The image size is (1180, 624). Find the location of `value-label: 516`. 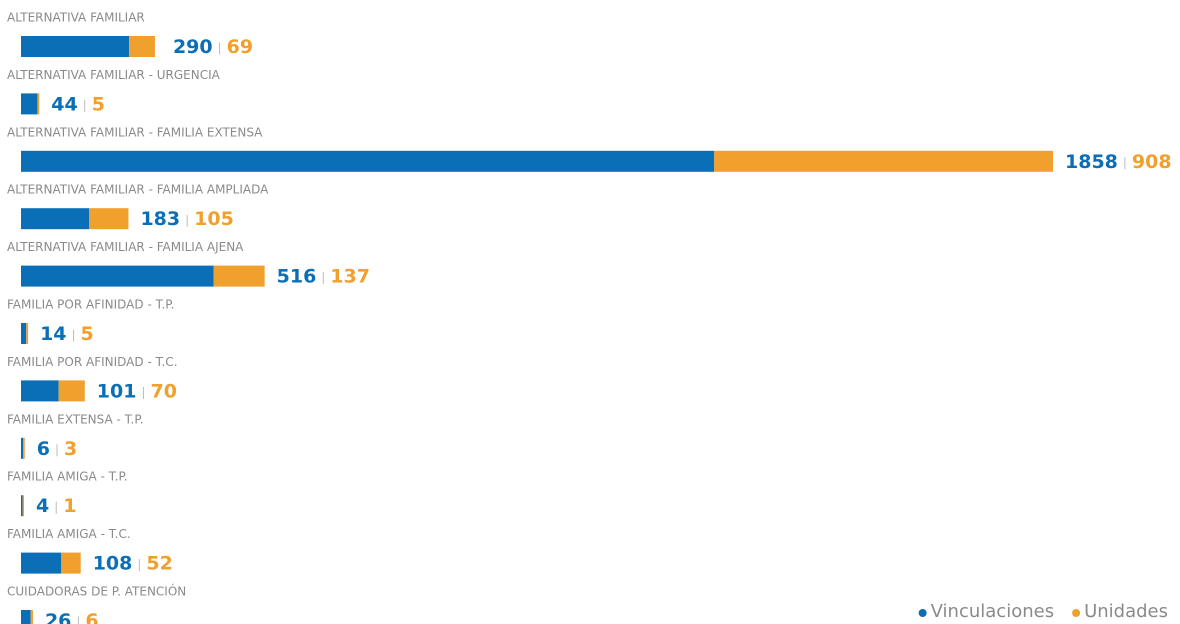

value-label: 516 is located at coordinates (297, 277).